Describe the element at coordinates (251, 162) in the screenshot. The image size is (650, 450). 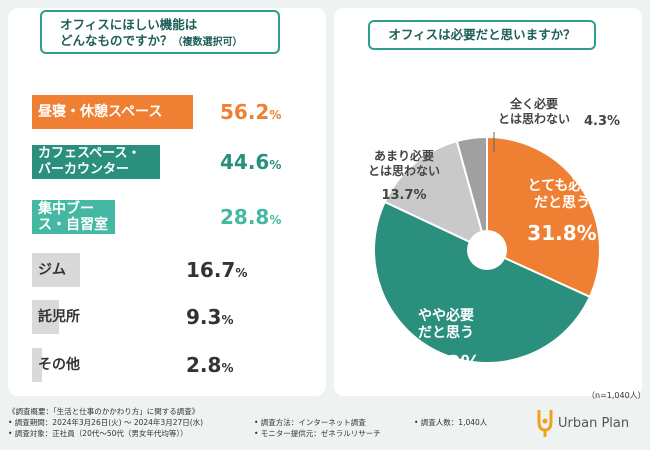
I see `bar-value-1: 44.6%` at that location.